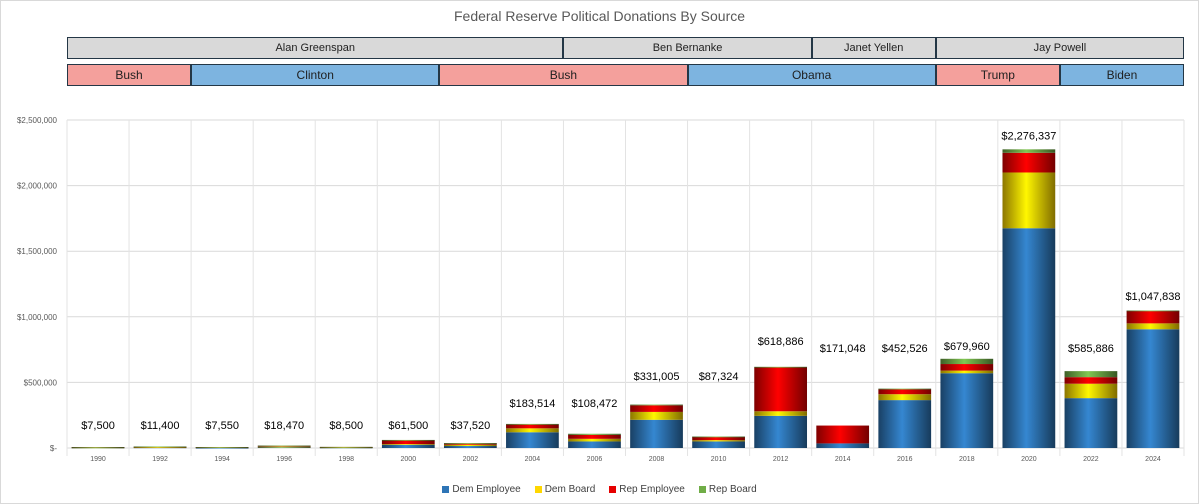  What do you see at coordinates (222, 459) in the screenshot?
I see `x-tick-label-1994: 1994` at bounding box center [222, 459].